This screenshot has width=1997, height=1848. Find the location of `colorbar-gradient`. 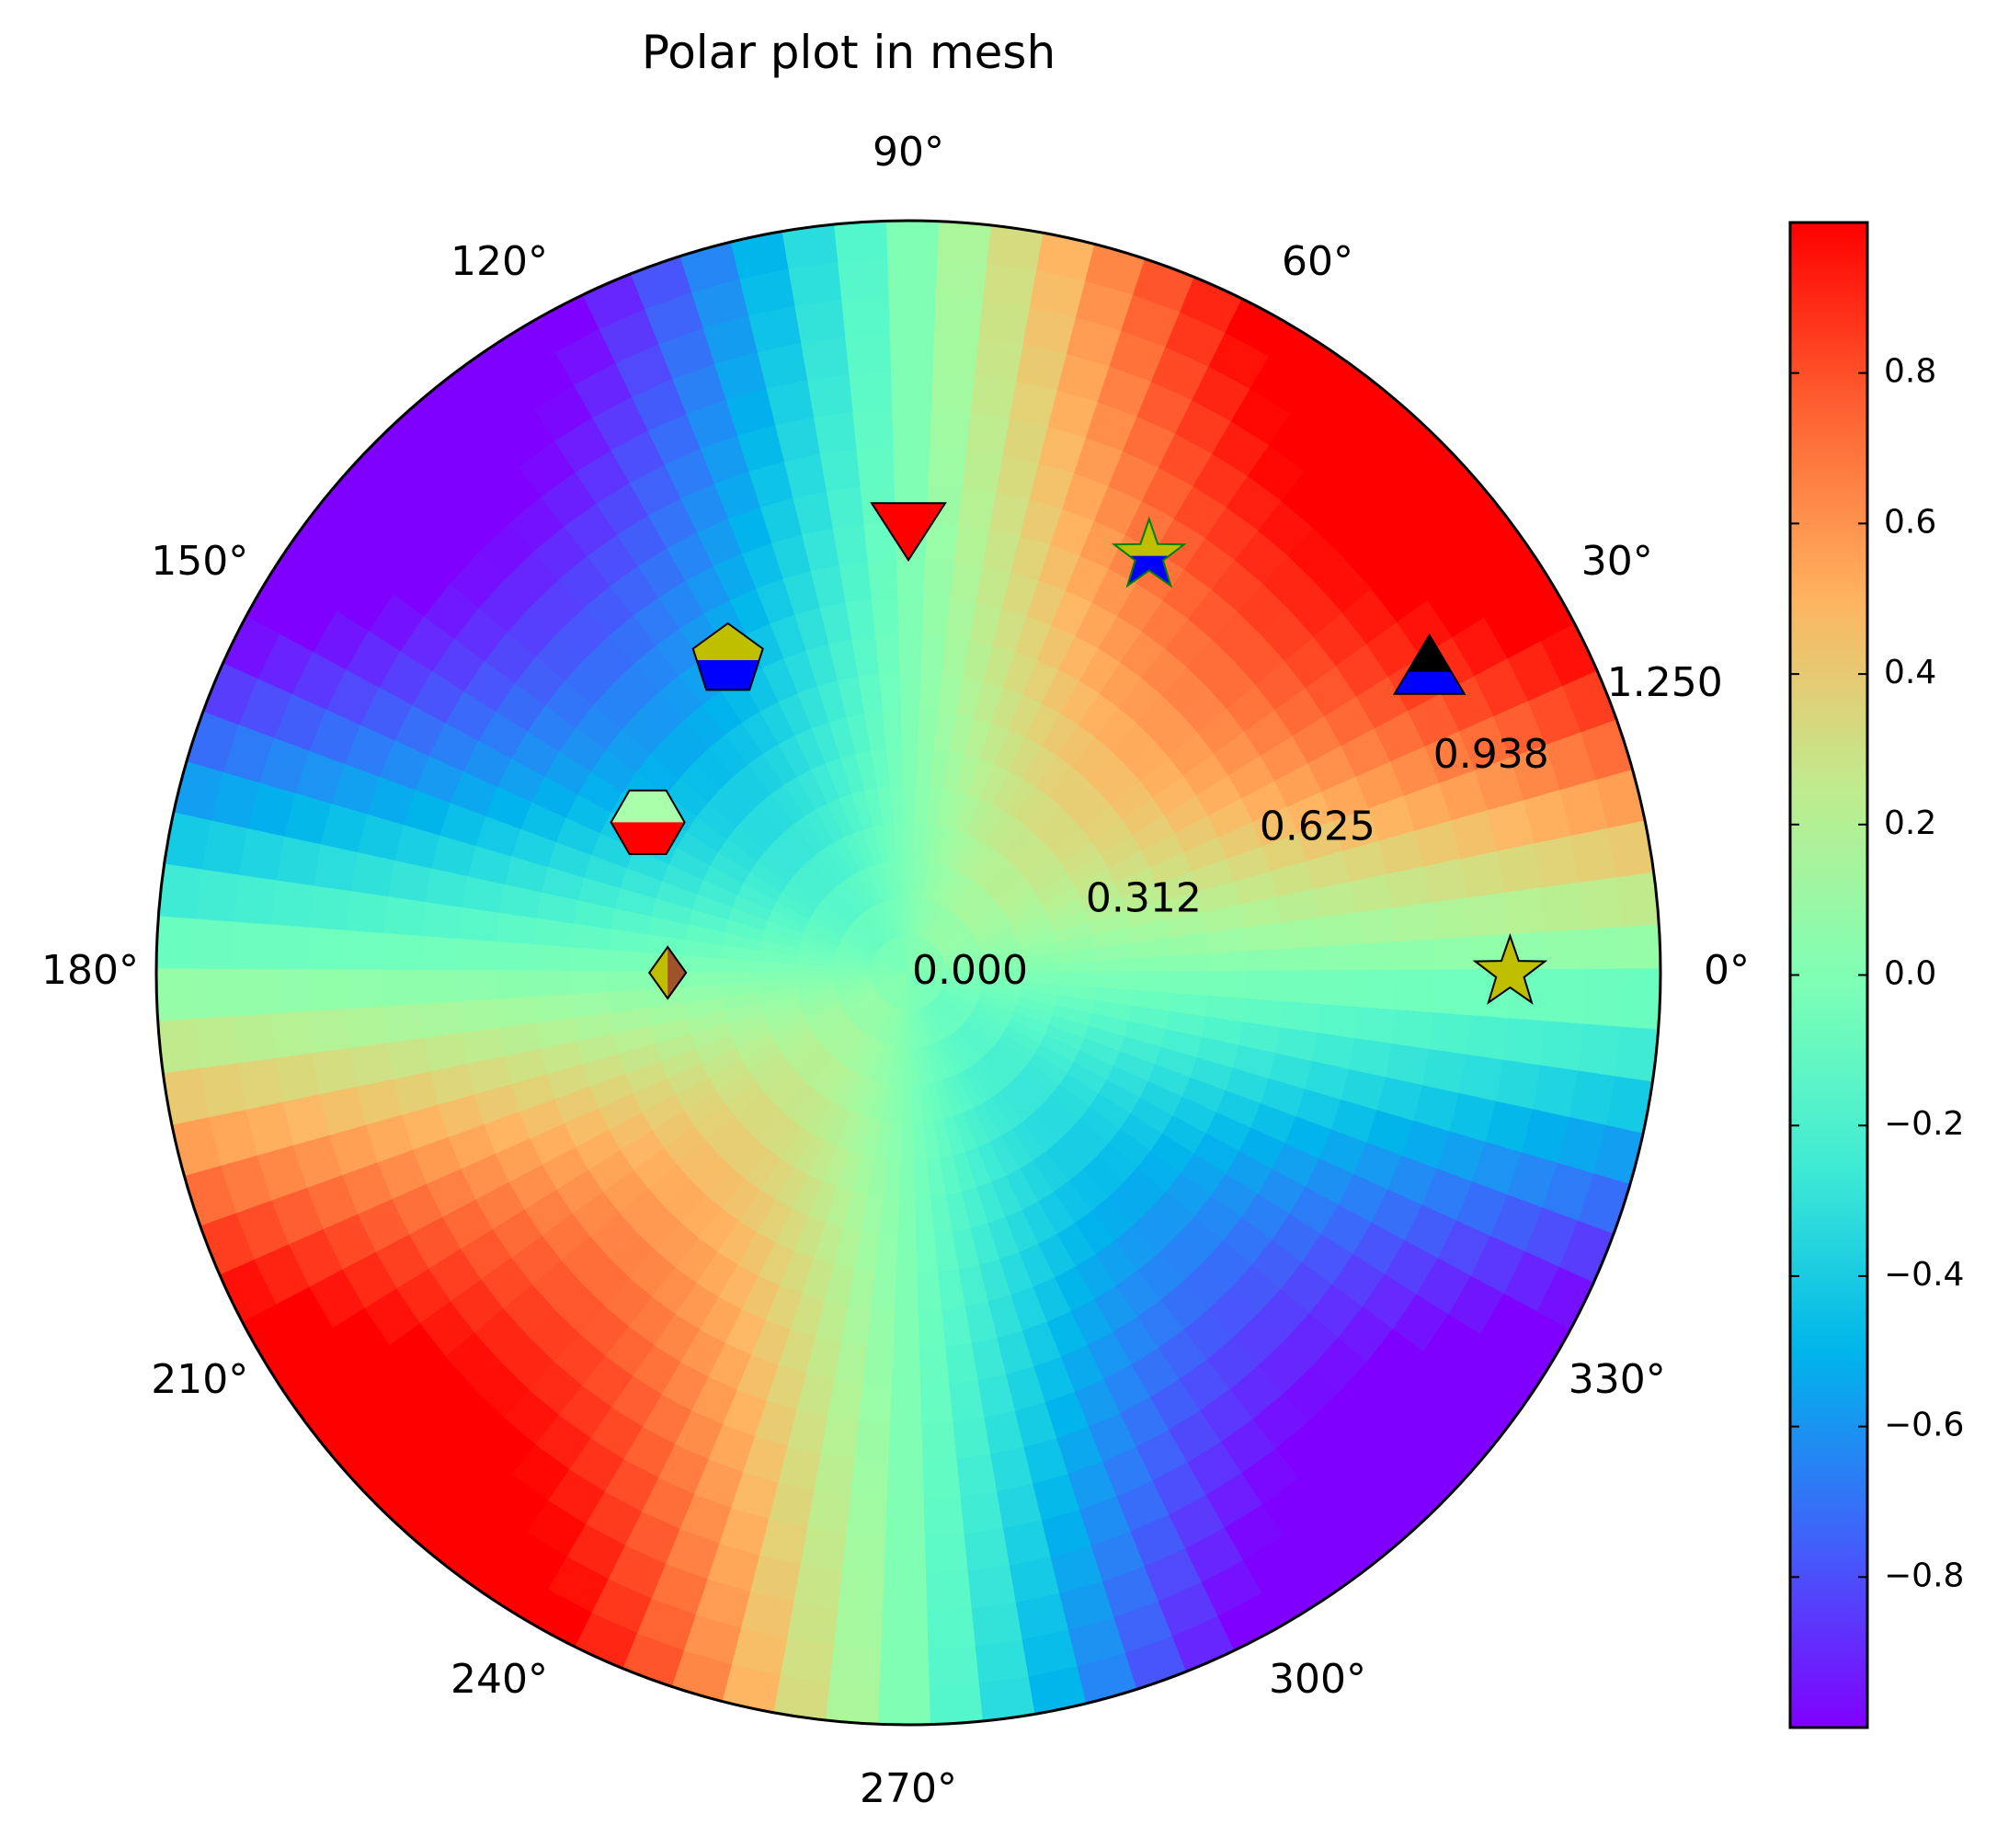

colorbar-gradient is located at coordinates (1829, 975).